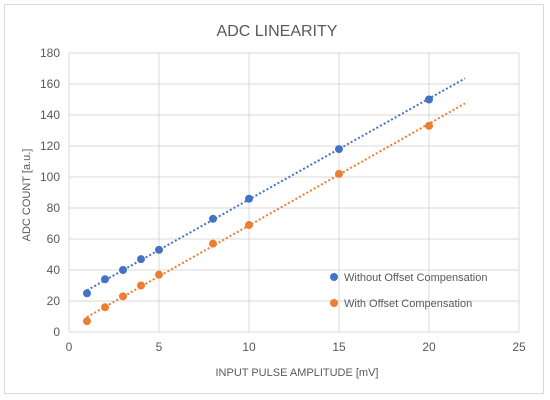 This screenshot has width=550, height=400. I want to click on legend-label: Without Offset Compensation, so click(415, 278).